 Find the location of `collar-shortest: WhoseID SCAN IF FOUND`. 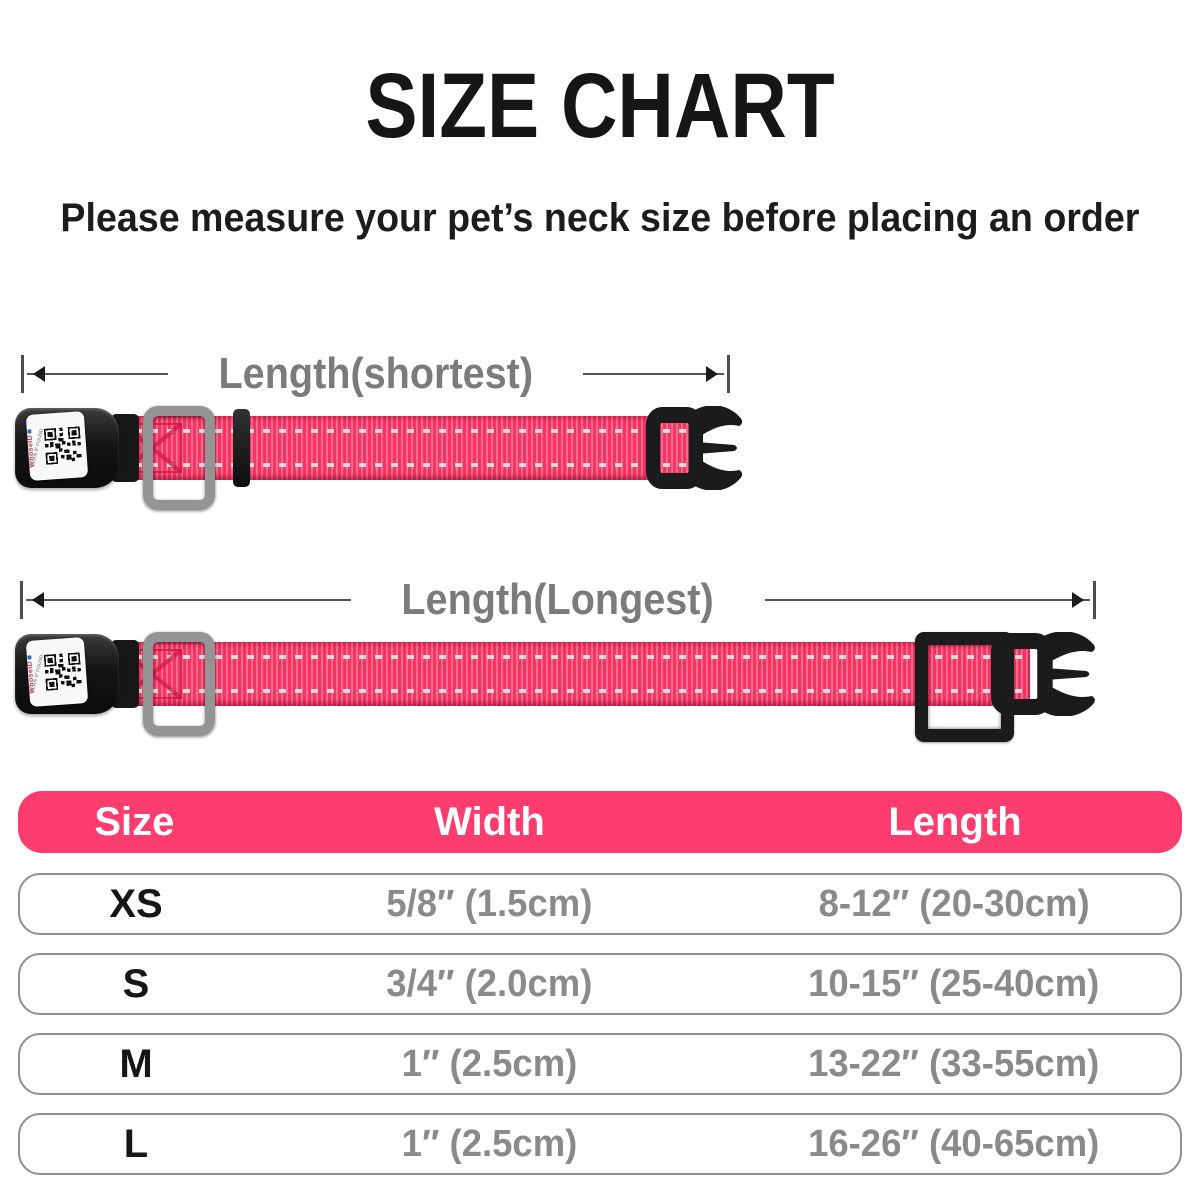

collar-shortest: WhoseID SCAN IF FOUND is located at coordinates (380, 458).